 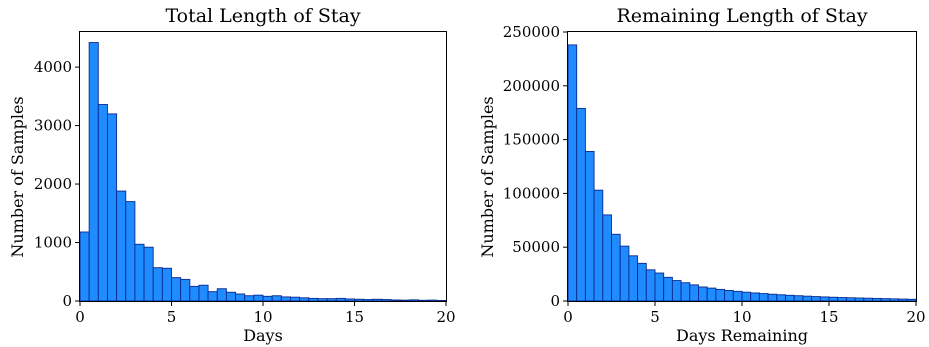 I want to click on x-axis-label: Days Remaining, so click(x=742, y=335).